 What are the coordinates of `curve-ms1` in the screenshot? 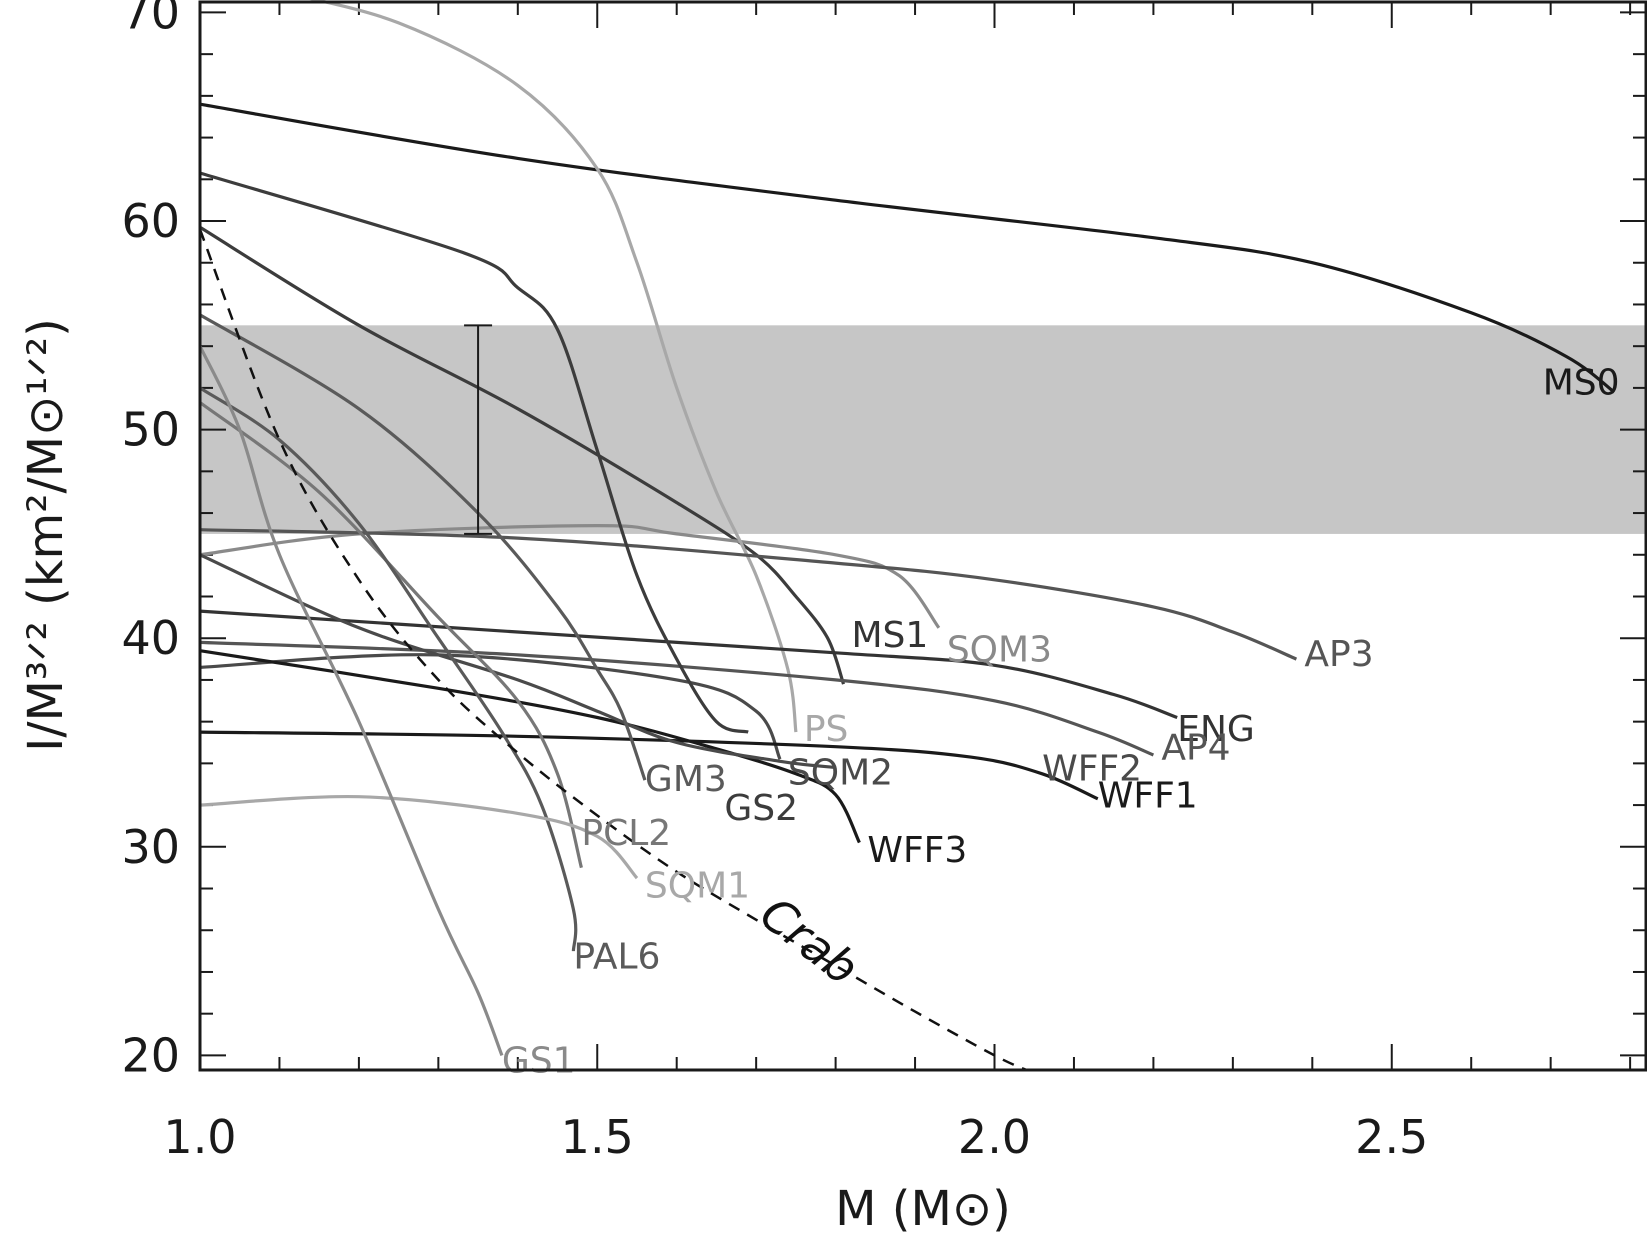 It's located at (522, 455).